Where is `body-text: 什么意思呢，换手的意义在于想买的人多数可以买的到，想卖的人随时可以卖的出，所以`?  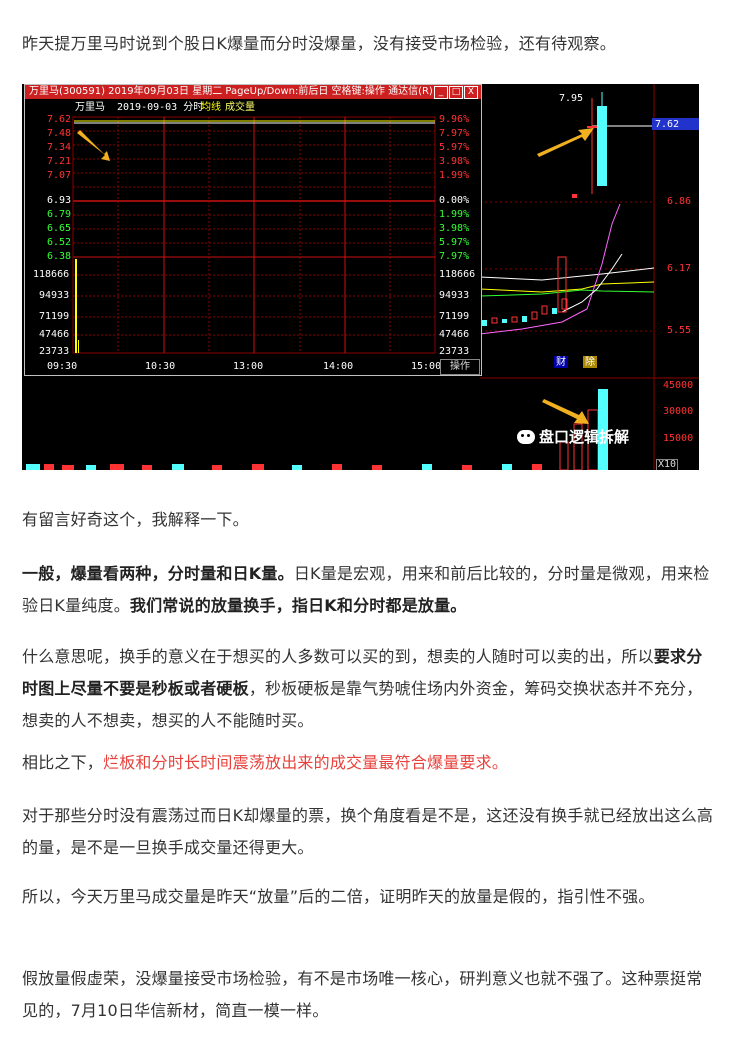 body-text: 什么意思呢，换手的意义在于想买的人多数可以买的到，想卖的人随时可以卖的出，所以 is located at coordinates (338, 656).